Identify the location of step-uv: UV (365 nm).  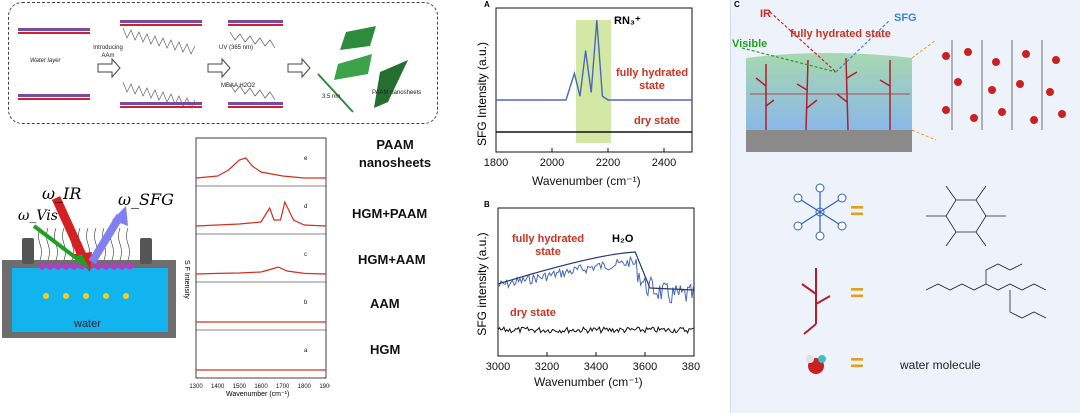
(235, 48).